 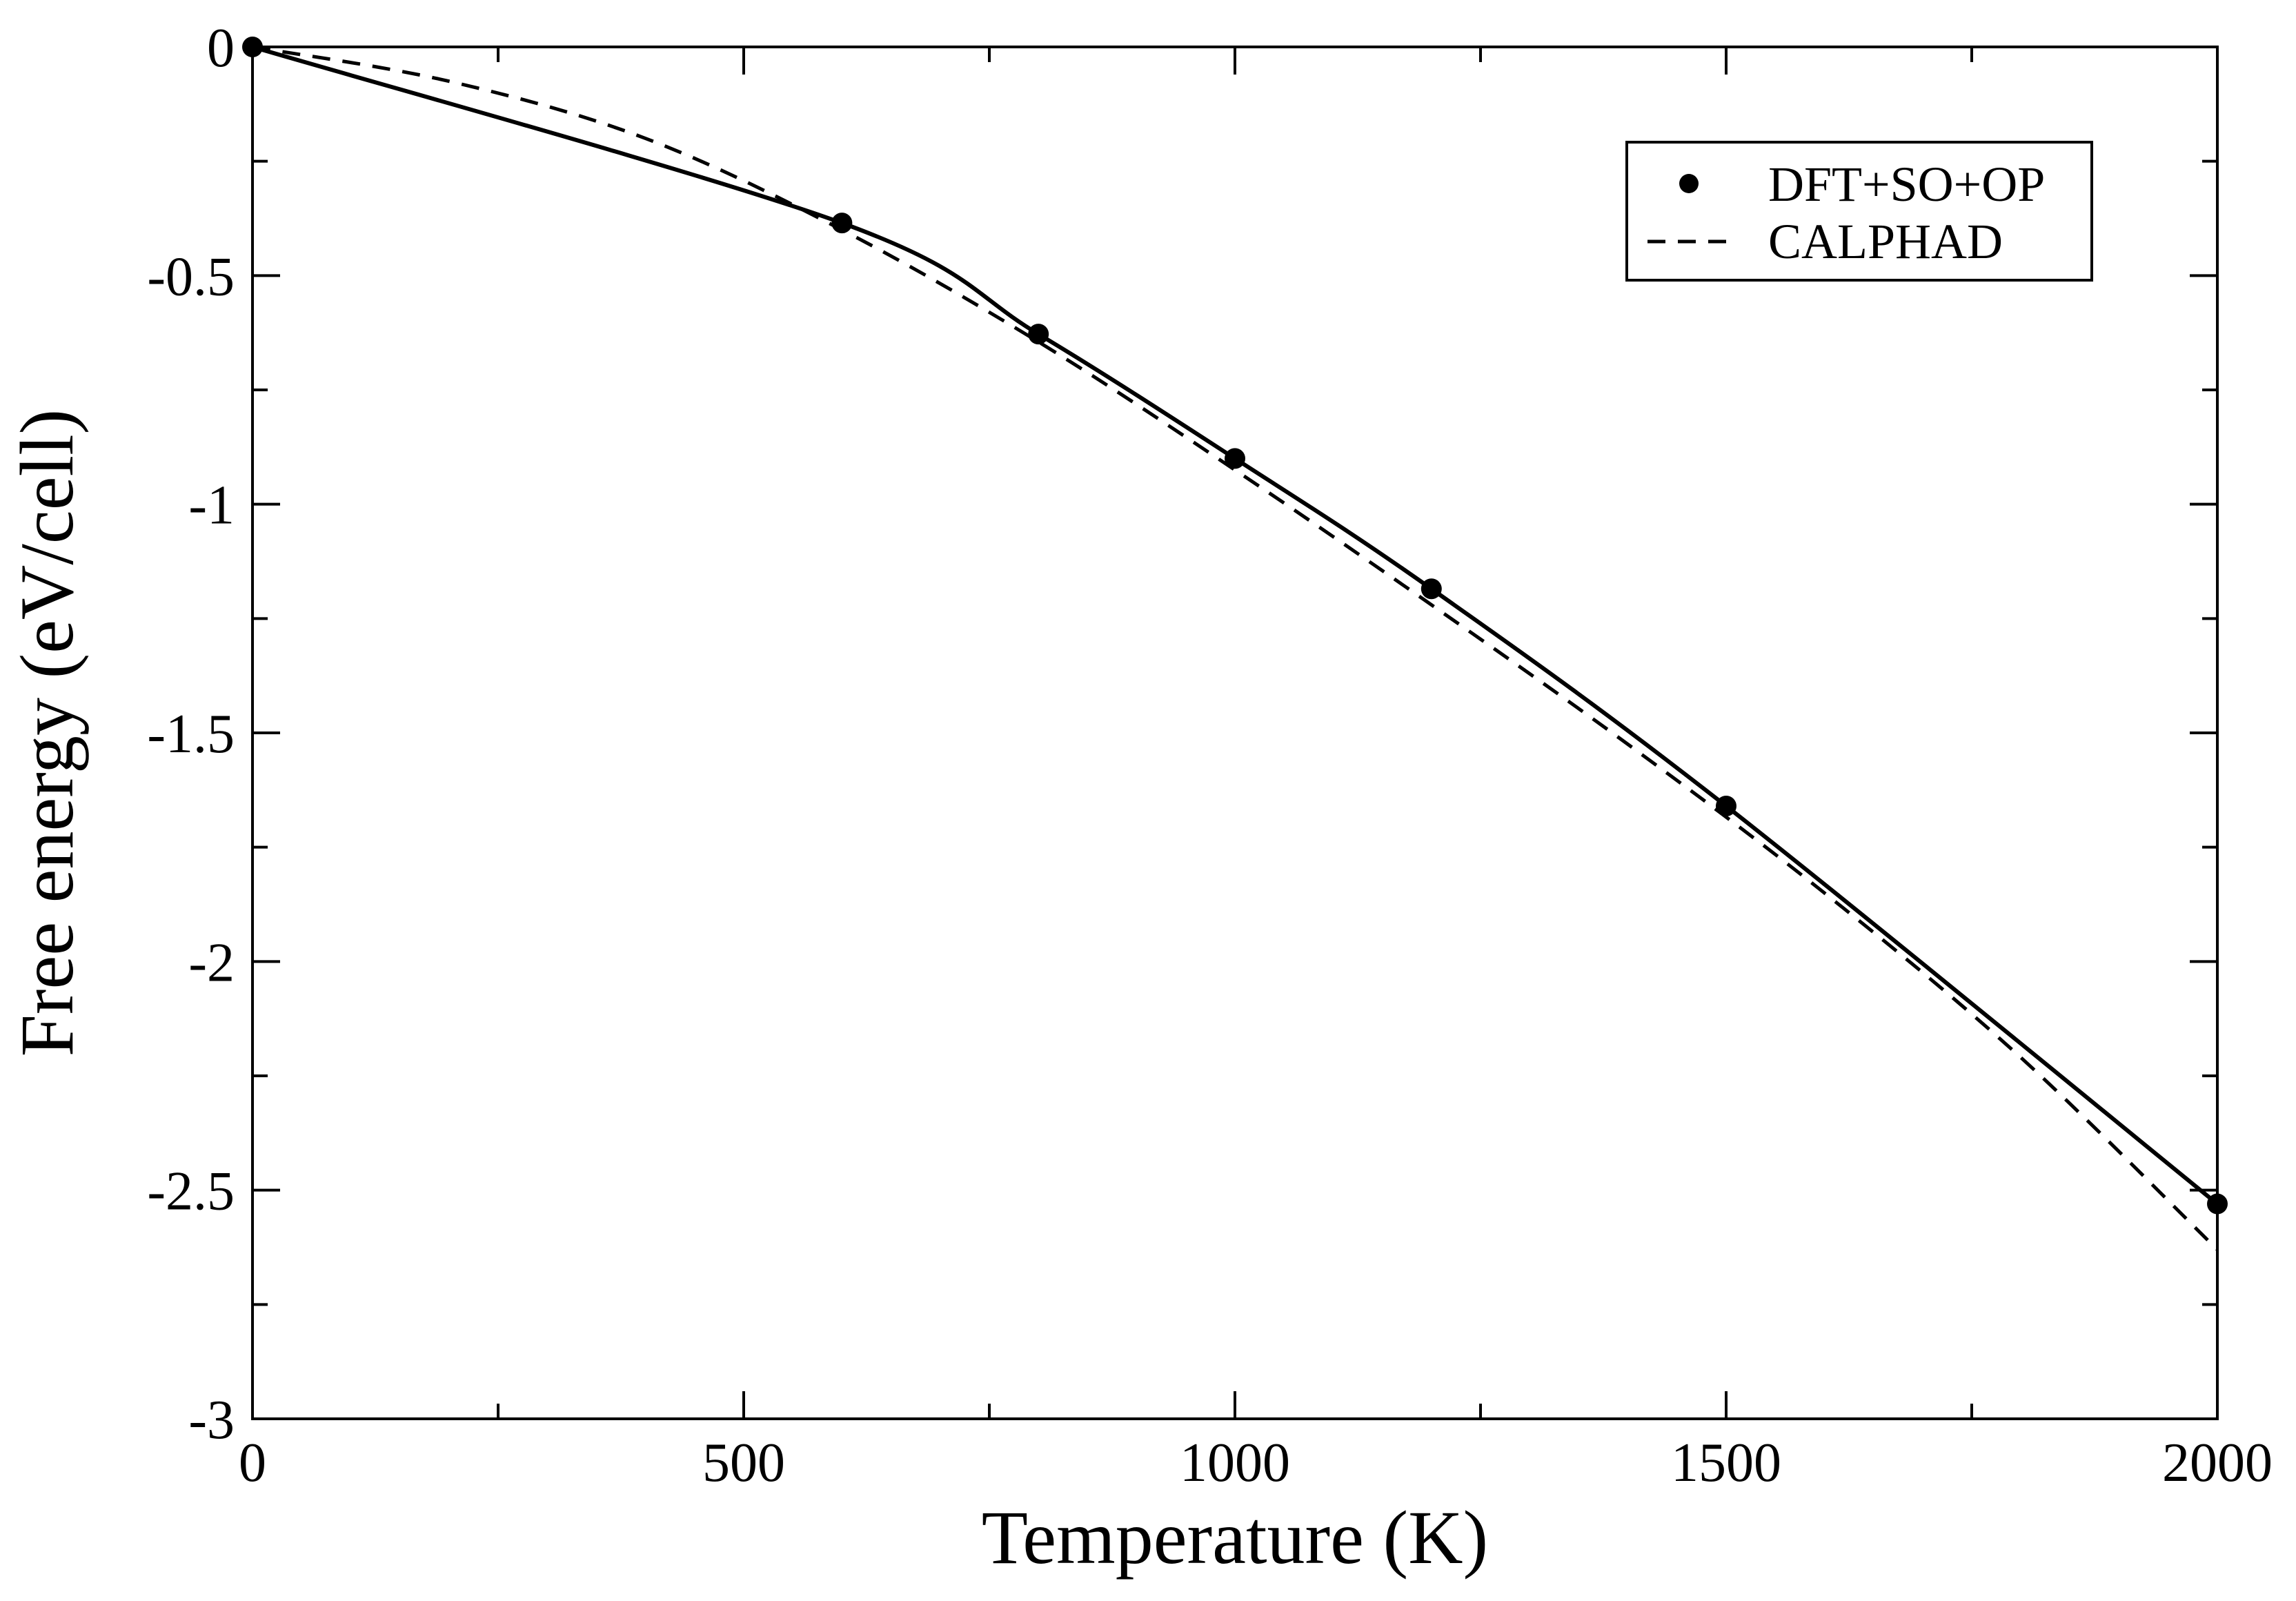 What do you see at coordinates (47, 733) in the screenshot?
I see `y-axis-title: Free energy (eV/cell)` at bounding box center [47, 733].